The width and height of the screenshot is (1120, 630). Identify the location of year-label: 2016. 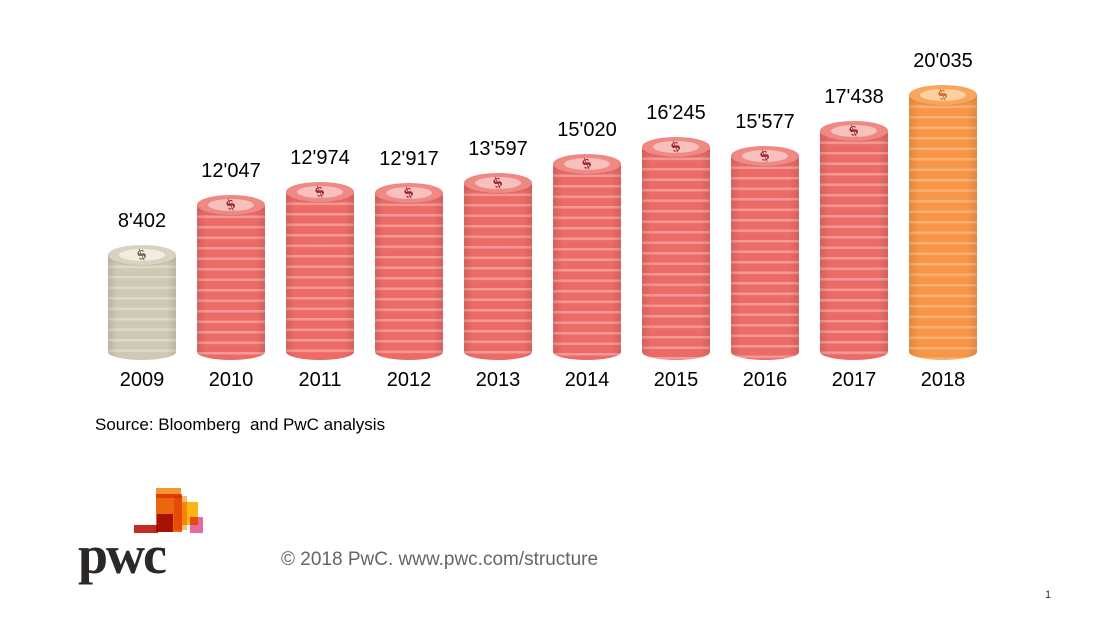
(765, 380).